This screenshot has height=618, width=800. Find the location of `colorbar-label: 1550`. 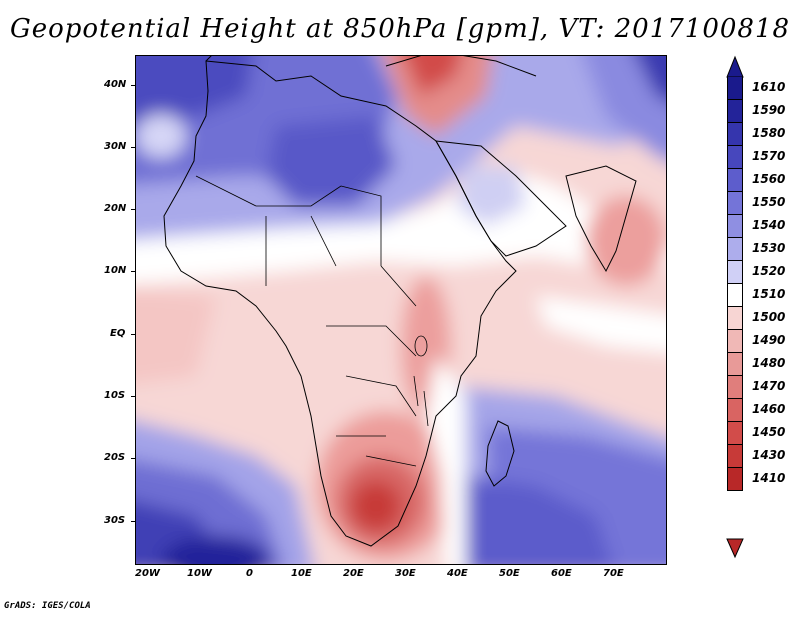

colorbar-label: 1550 is located at coordinates (769, 202).